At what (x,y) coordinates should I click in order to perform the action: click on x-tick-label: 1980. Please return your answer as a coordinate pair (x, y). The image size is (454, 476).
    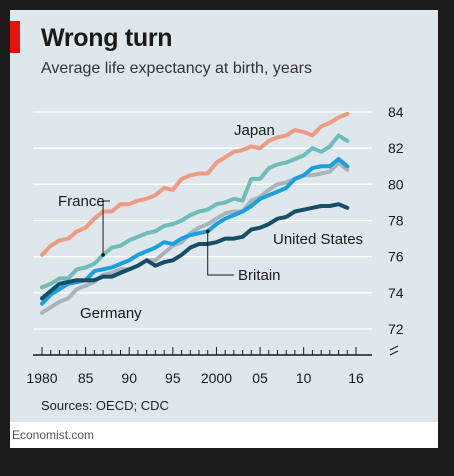
    Looking at the image, I should click on (41, 378).